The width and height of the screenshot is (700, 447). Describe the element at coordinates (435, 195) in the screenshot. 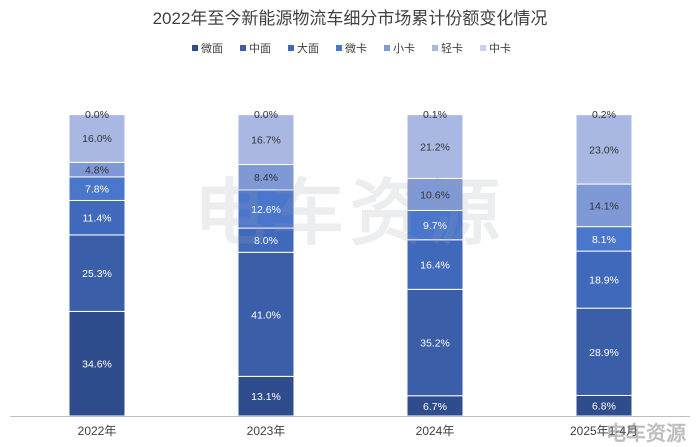

I see `data-label-2-4: 10.6%` at that location.